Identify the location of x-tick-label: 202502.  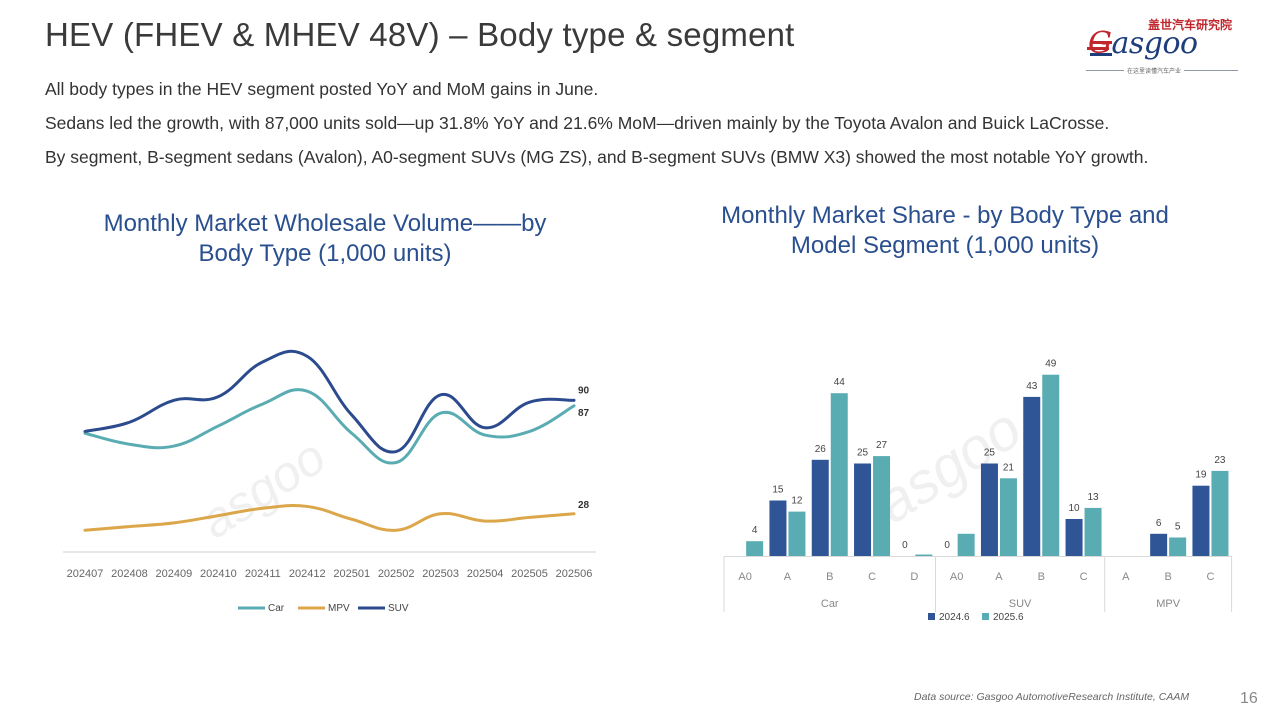
(396, 574).